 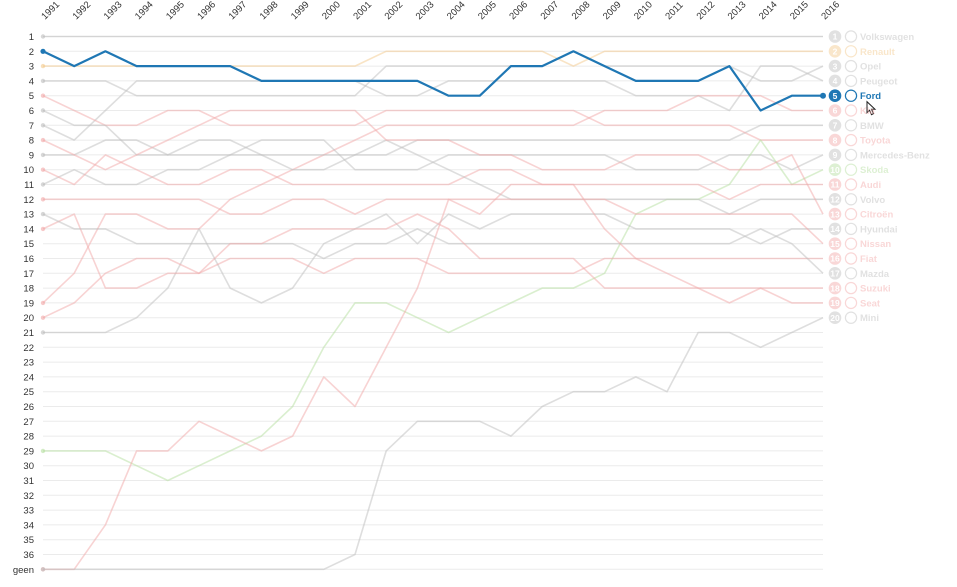 What do you see at coordinates (875, 244) in the screenshot?
I see `legend-label: Nissan` at bounding box center [875, 244].